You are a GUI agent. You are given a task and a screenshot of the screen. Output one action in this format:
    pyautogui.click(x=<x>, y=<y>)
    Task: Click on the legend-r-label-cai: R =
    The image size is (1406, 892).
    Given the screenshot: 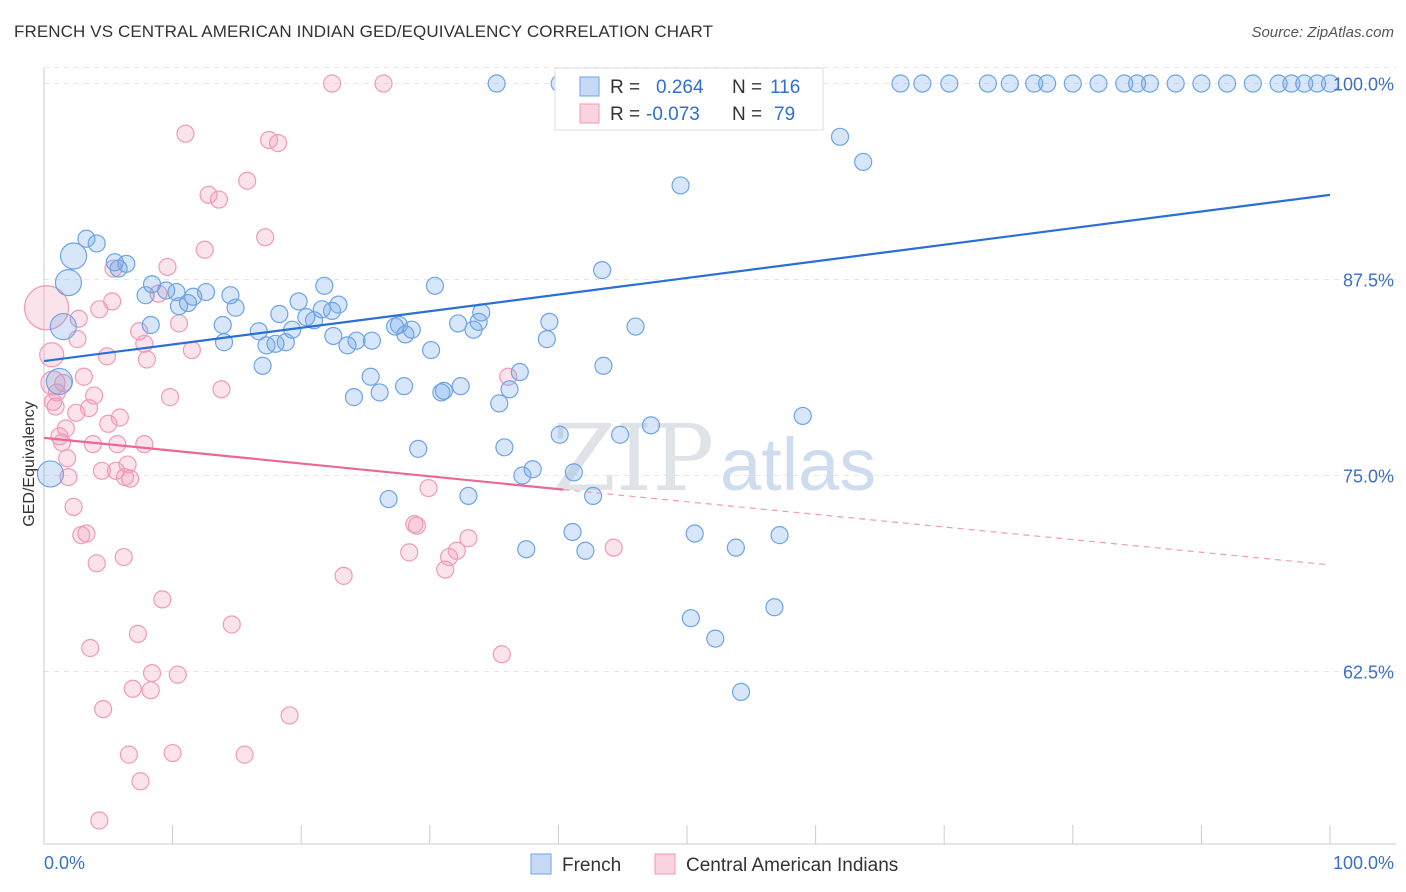 What is the action you would take?
    pyautogui.click(x=625, y=114)
    